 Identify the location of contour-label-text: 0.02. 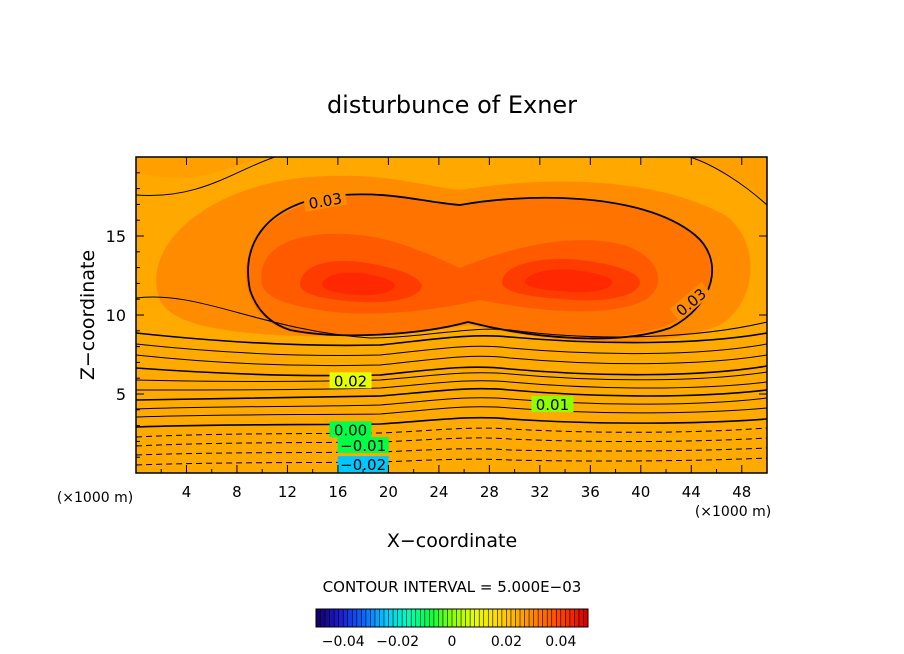
(350, 381).